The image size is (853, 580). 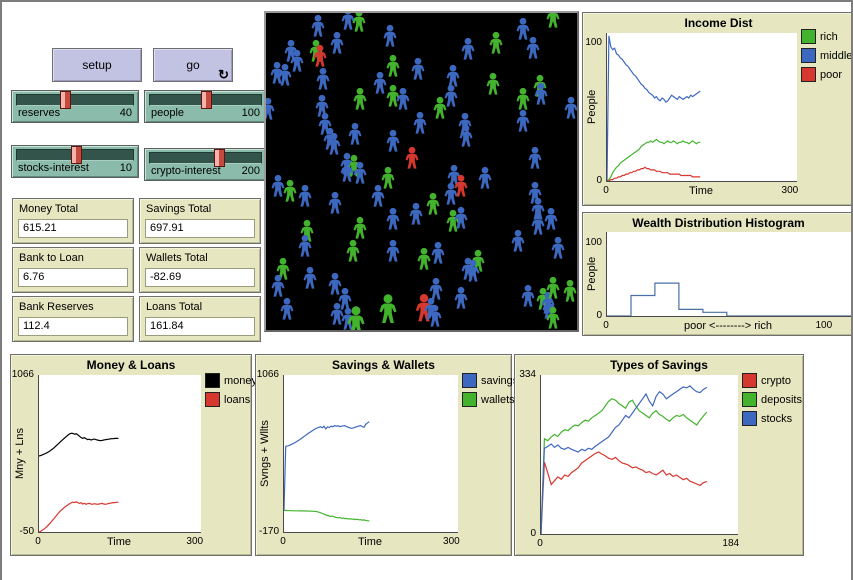 I want to click on legend-item: middle, so click(x=827, y=55).